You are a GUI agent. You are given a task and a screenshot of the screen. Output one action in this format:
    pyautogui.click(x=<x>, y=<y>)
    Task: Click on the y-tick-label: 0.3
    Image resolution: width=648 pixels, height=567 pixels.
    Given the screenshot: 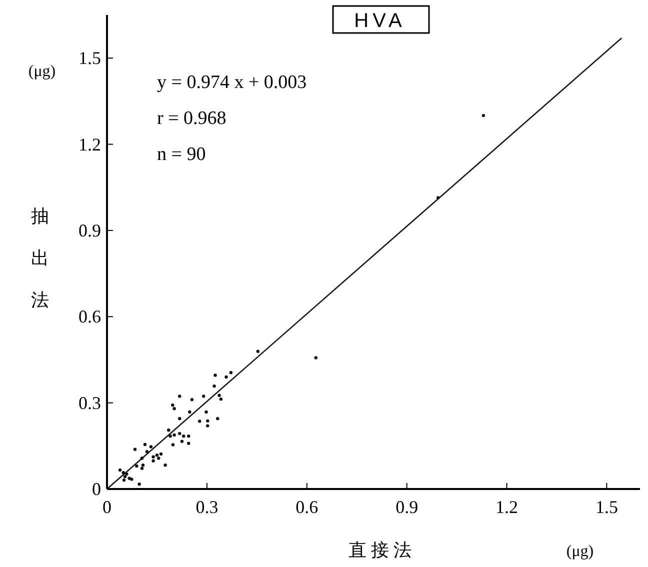 What is the action you would take?
    pyautogui.click(x=89, y=402)
    